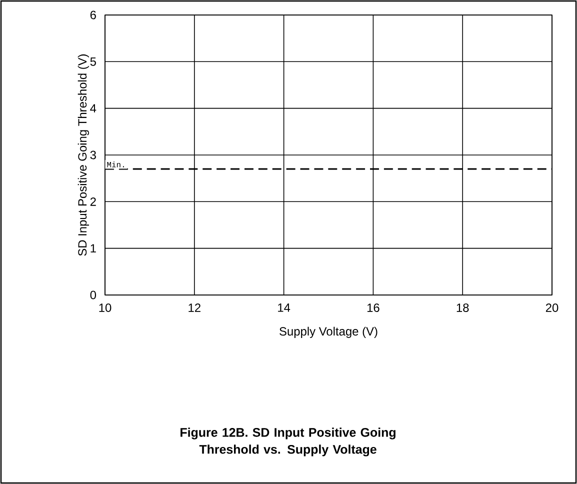 The width and height of the screenshot is (577, 484). What do you see at coordinates (284, 308) in the screenshot?
I see `x-tick-label: 14` at bounding box center [284, 308].